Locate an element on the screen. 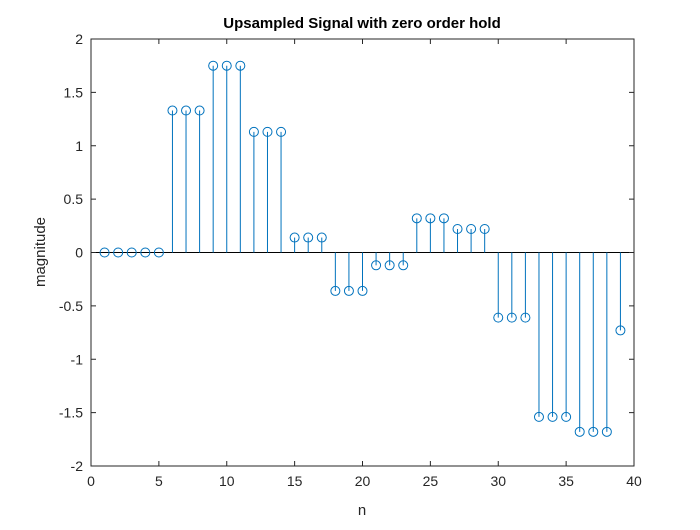  x-tick-label: 15 is located at coordinates (295, 481).